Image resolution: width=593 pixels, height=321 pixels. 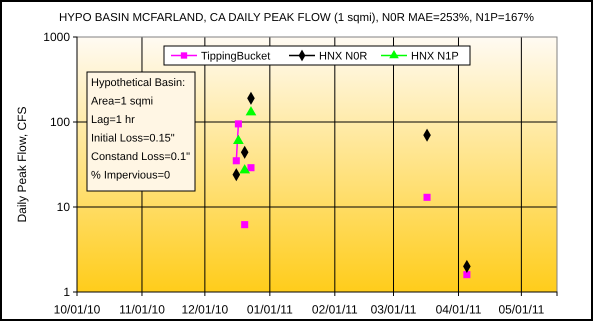 I want to click on x-tick-label: 03/01/11, so click(x=393, y=309).